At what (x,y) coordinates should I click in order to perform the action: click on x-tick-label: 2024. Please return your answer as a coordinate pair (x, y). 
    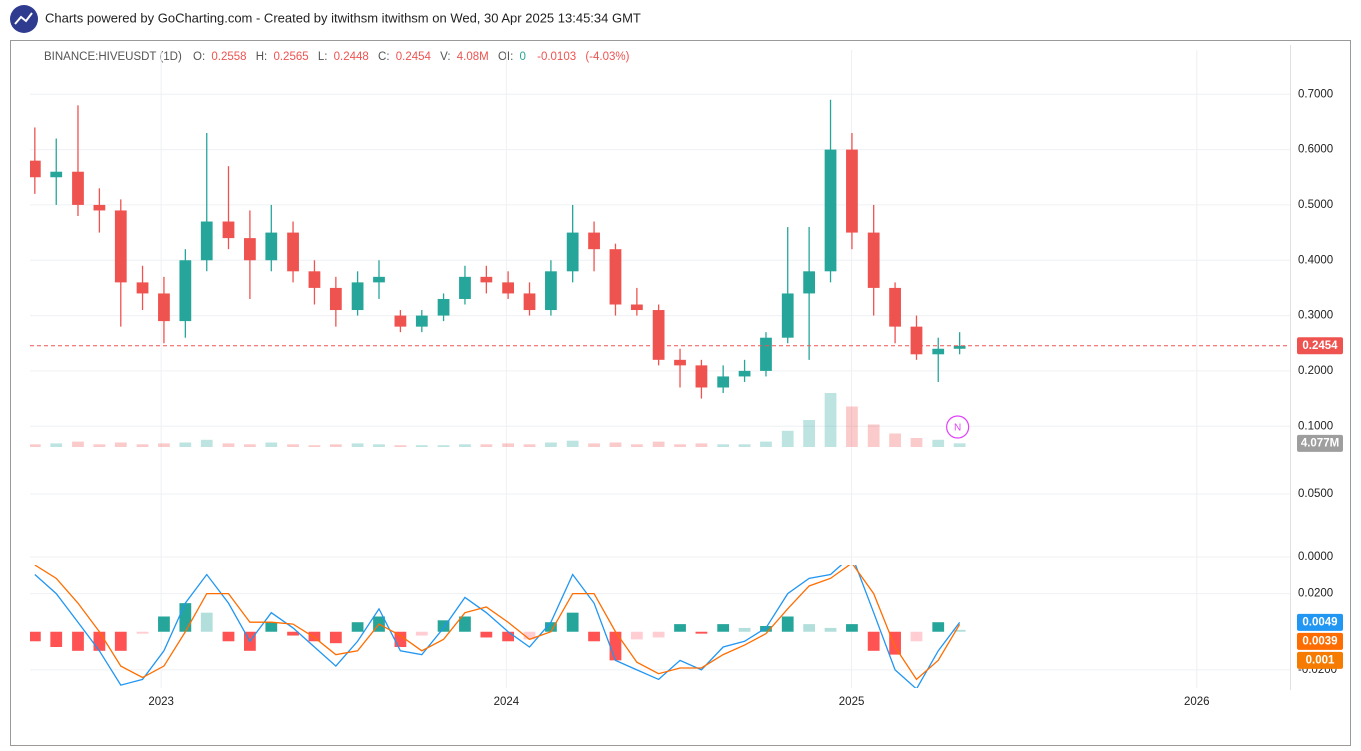
    Looking at the image, I should click on (507, 702).